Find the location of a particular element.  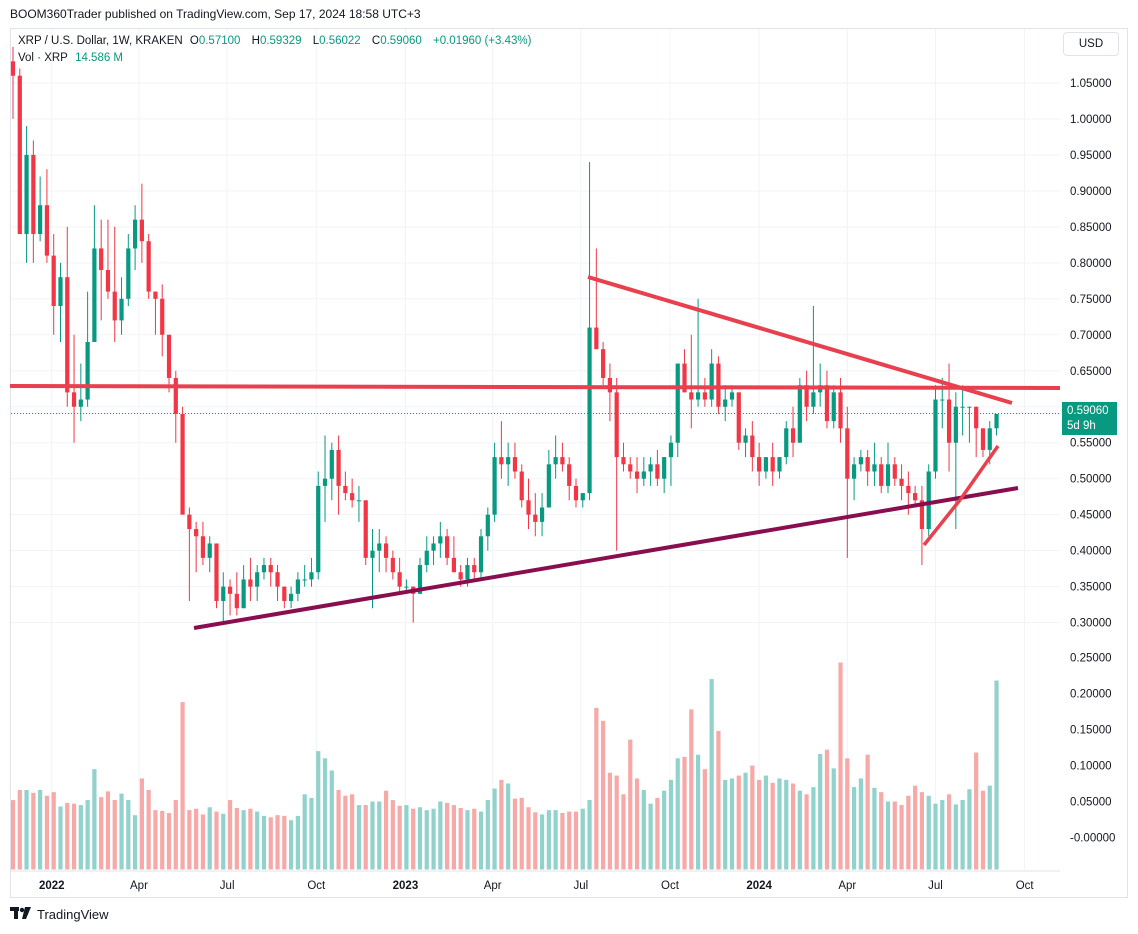

price-tick-label: 0.55000 is located at coordinates (1091, 444).